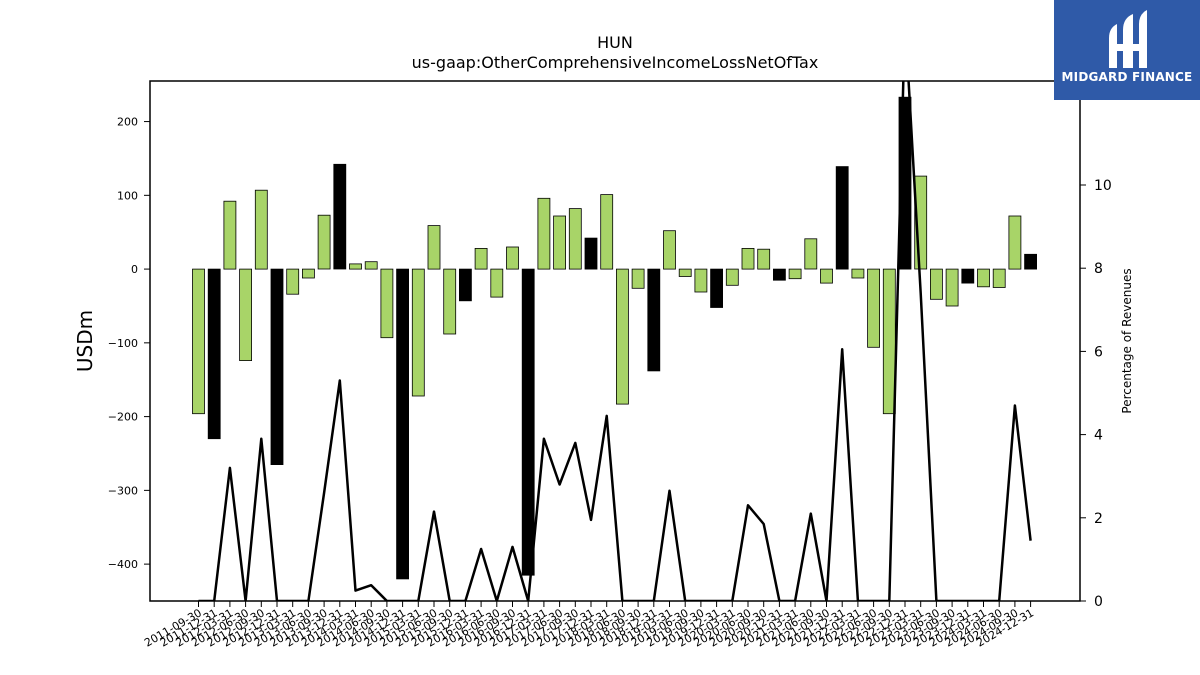 Image resolution: width=1200 pixels, height=675 pixels. What do you see at coordinates (1098, 519) in the screenshot?
I see `y2-tick-label: 2` at bounding box center [1098, 519].